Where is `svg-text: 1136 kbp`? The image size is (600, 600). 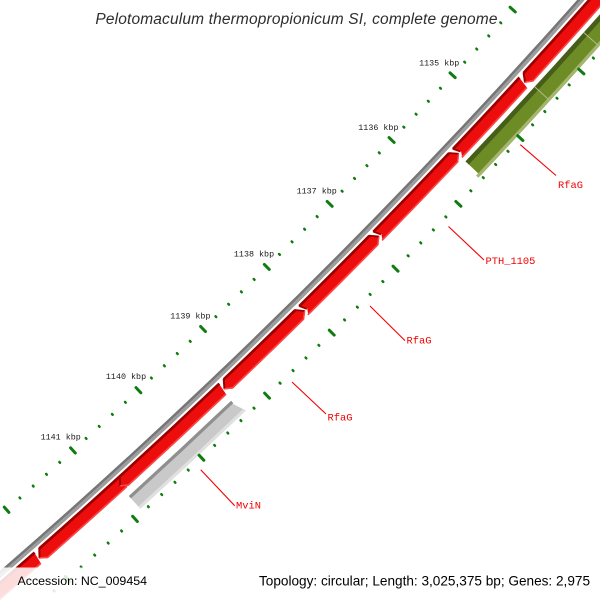 svg-text: 1136 kbp is located at coordinates (378, 128).